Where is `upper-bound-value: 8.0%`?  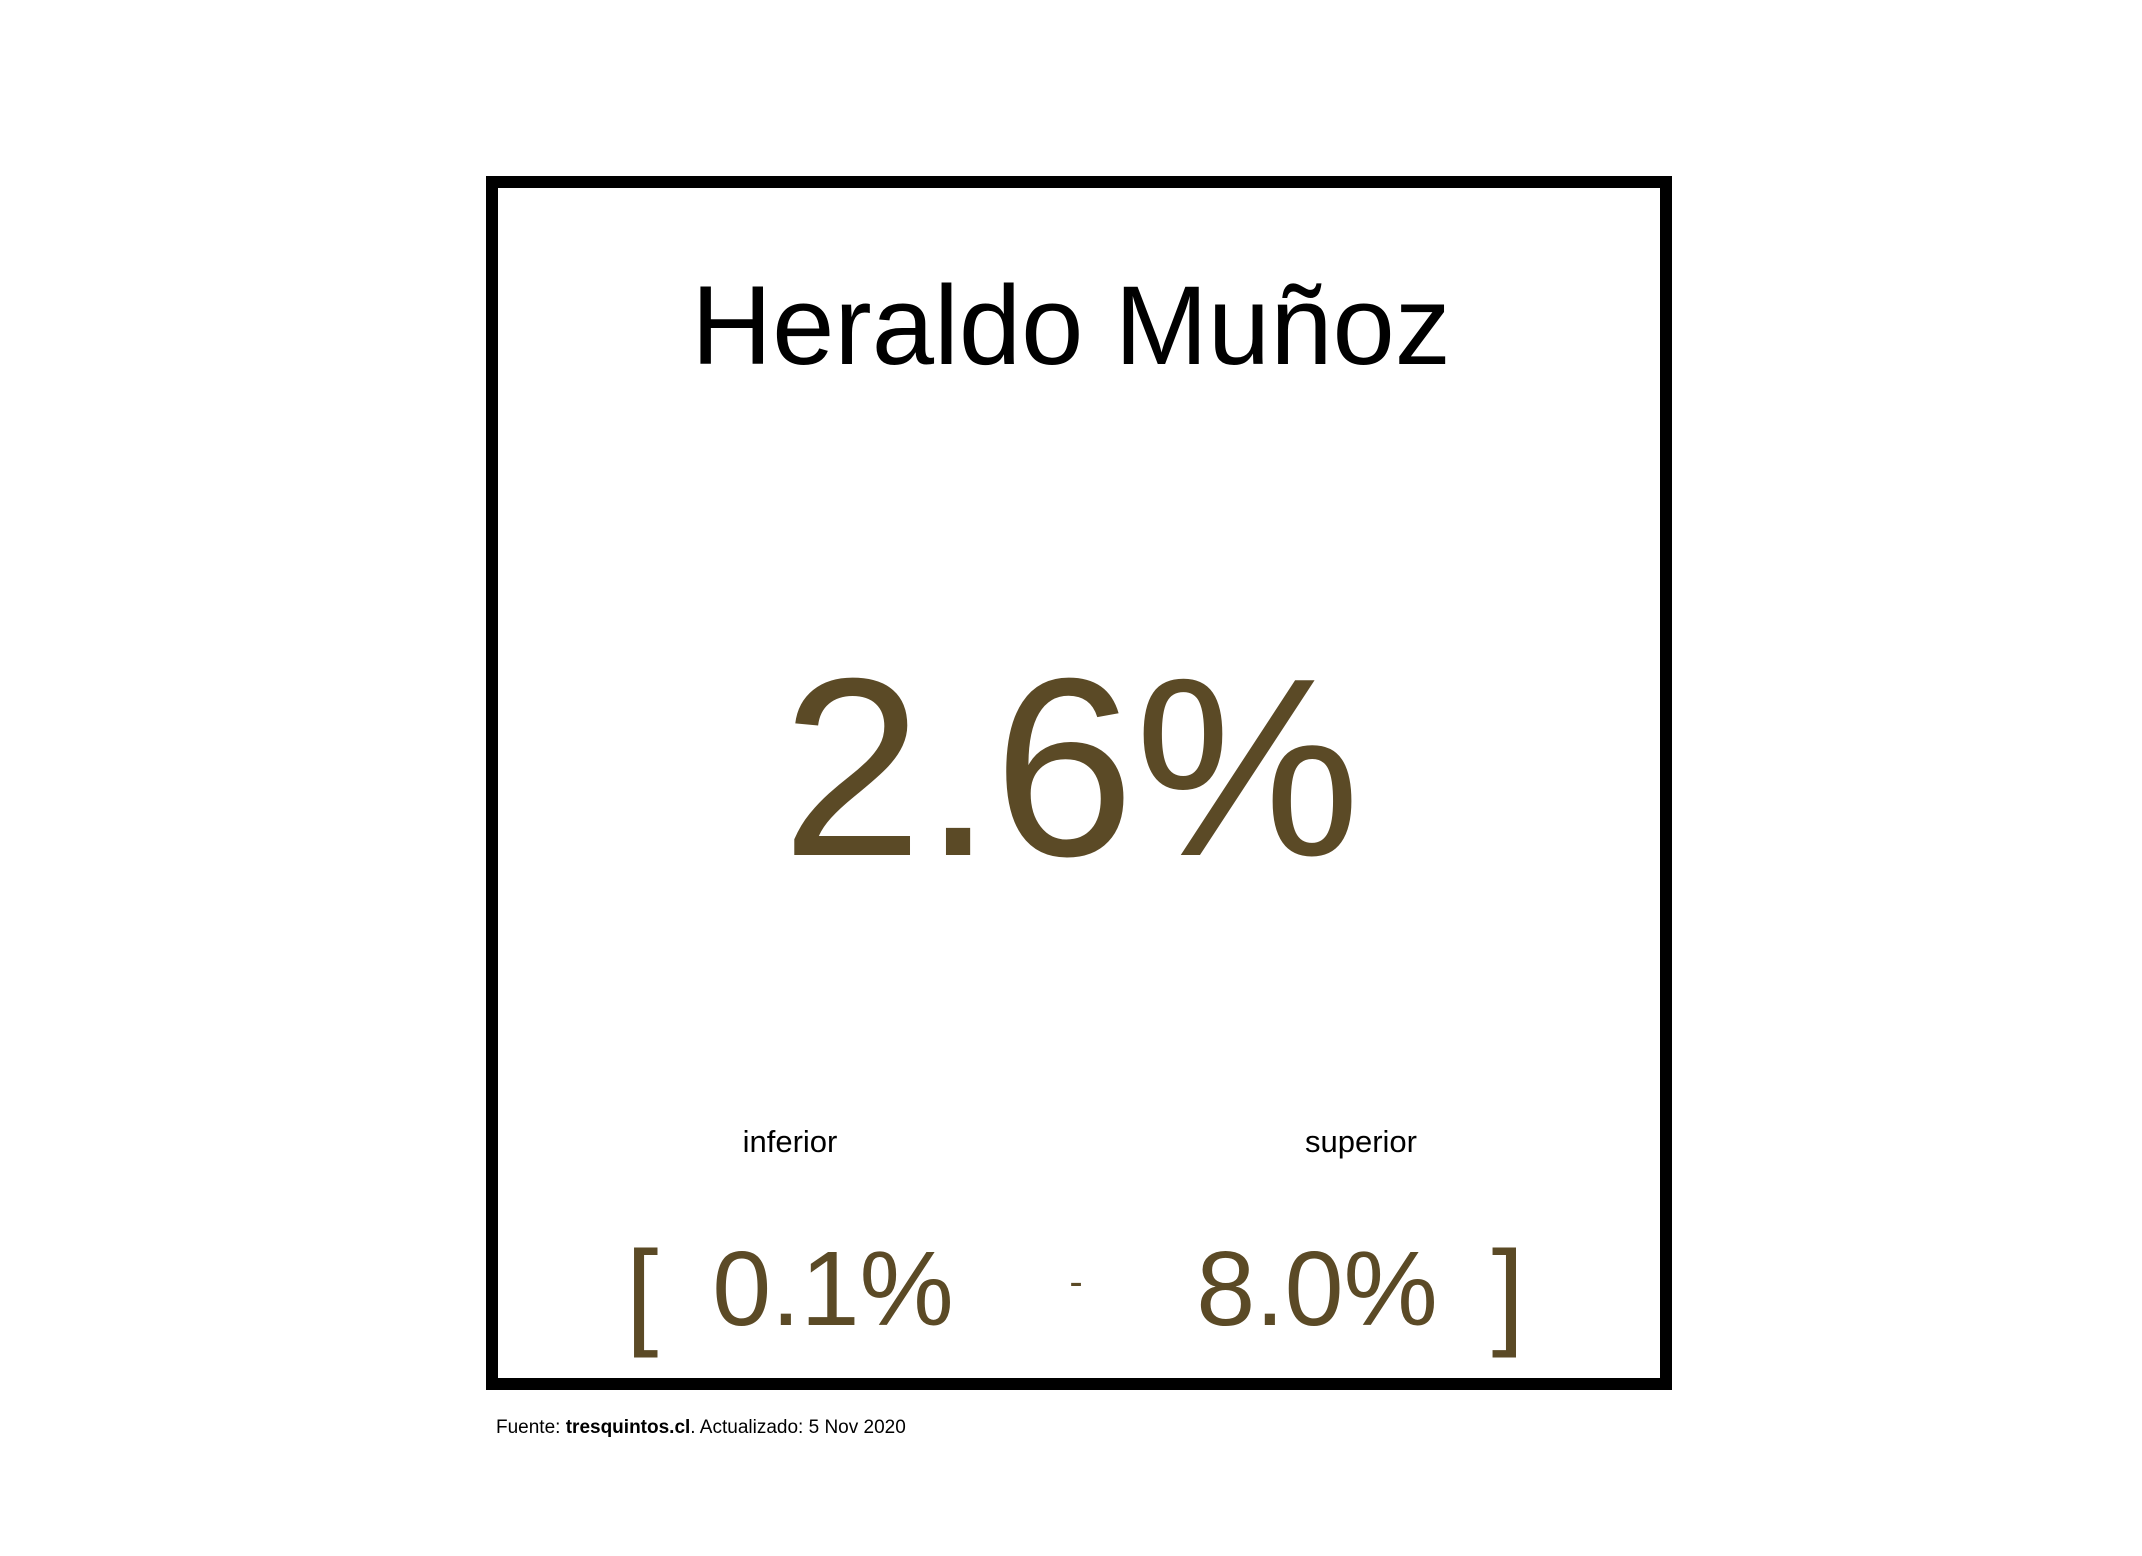 upper-bound-value: 8.0% is located at coordinates (1317, 1289).